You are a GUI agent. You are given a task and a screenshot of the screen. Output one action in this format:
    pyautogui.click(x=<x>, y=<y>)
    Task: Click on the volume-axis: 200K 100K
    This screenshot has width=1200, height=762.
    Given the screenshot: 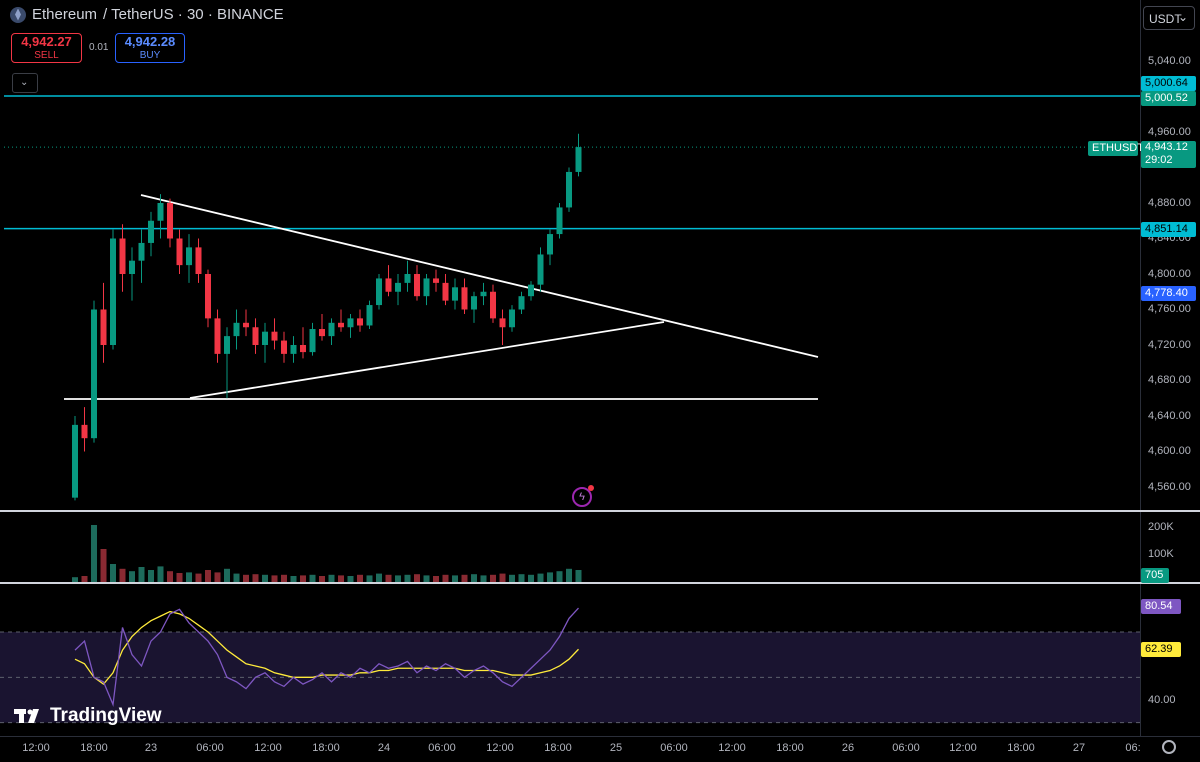 What is the action you would take?
    pyautogui.click(x=1170, y=548)
    